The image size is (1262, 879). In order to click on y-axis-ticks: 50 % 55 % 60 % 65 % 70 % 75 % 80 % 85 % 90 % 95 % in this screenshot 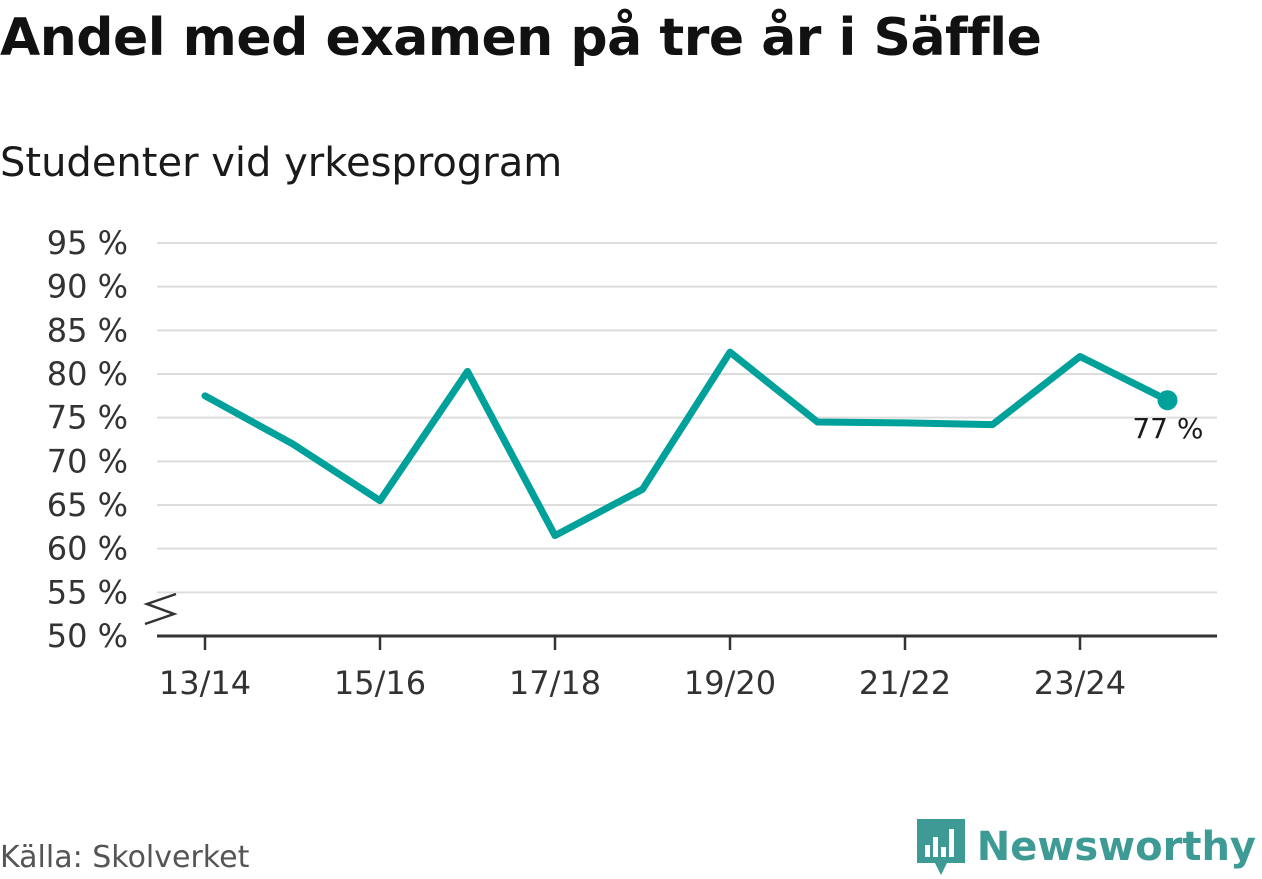, I will do `click(87, 439)`.